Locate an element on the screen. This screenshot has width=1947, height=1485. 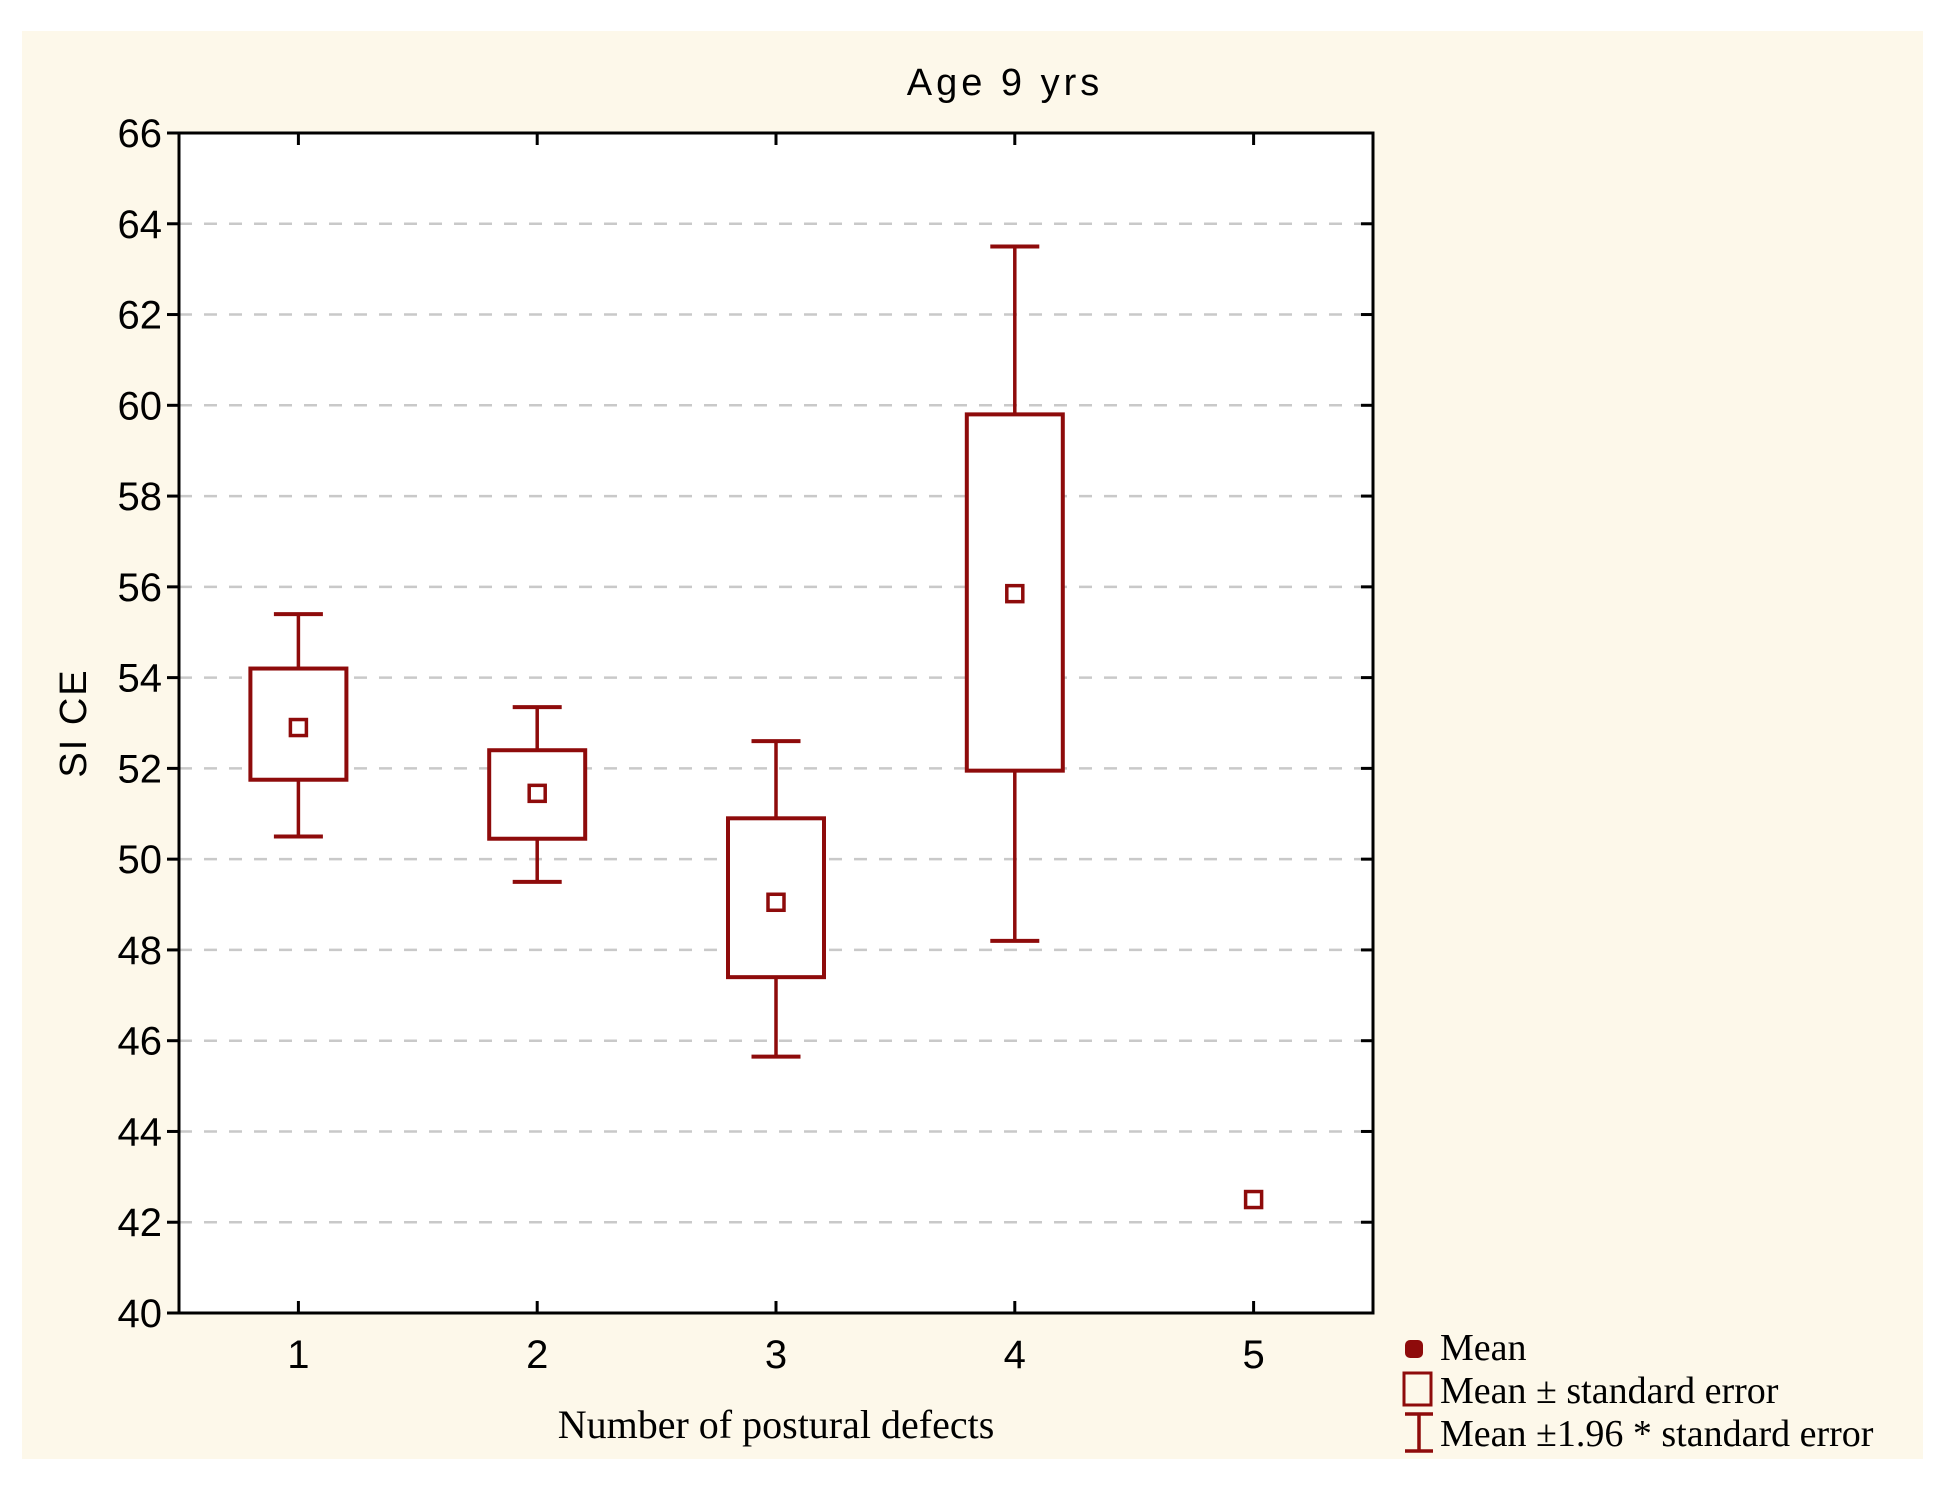
category-5-series is located at coordinates (1253, 1199).